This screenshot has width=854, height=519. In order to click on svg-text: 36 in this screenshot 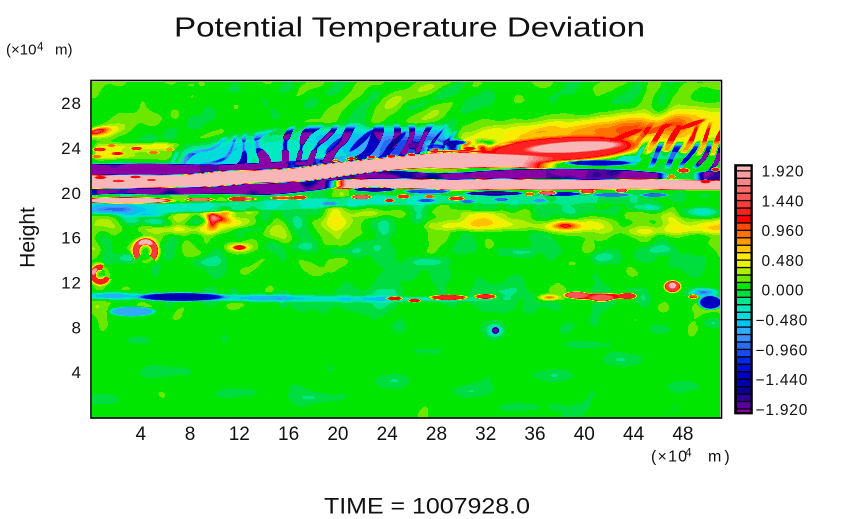, I will do `click(534, 434)`.